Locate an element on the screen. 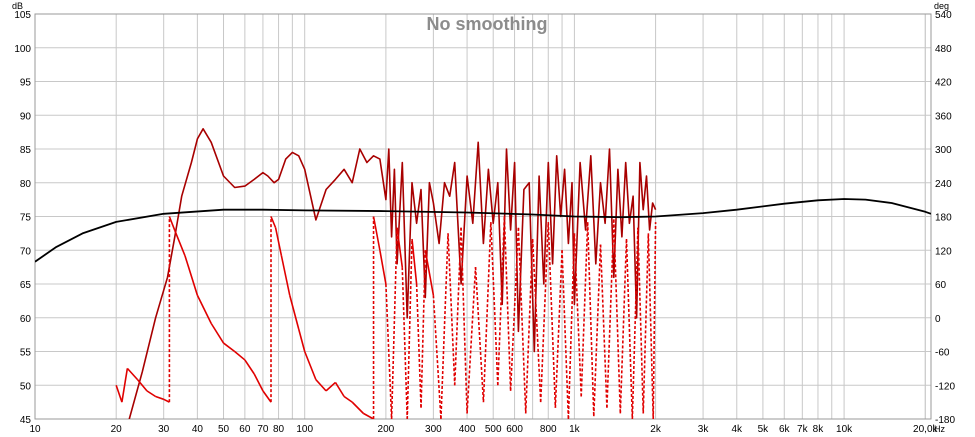  x-tick-label: 300 is located at coordinates (433, 429).